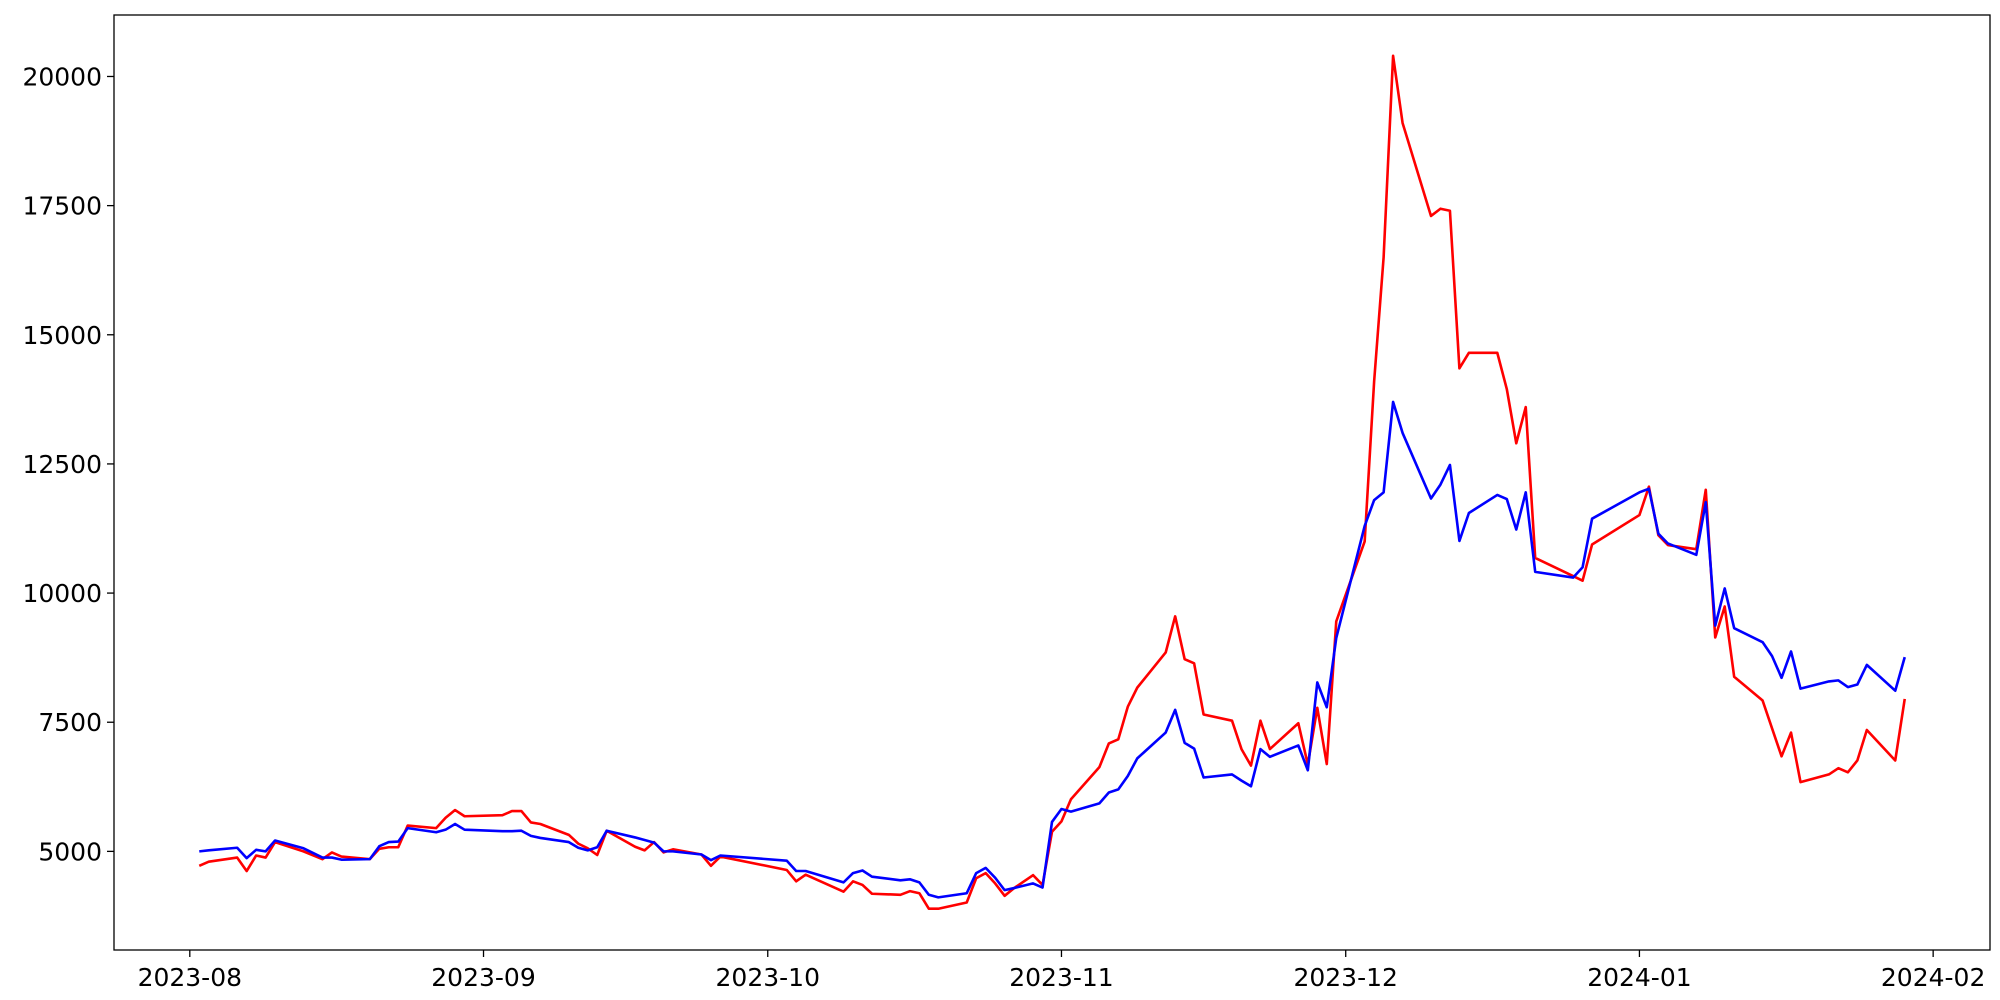 Image resolution: width=2000 pixels, height=1000 pixels. Describe the element at coordinates (1933, 977) in the screenshot. I see `x-tick-label: 2024-02` at that location.